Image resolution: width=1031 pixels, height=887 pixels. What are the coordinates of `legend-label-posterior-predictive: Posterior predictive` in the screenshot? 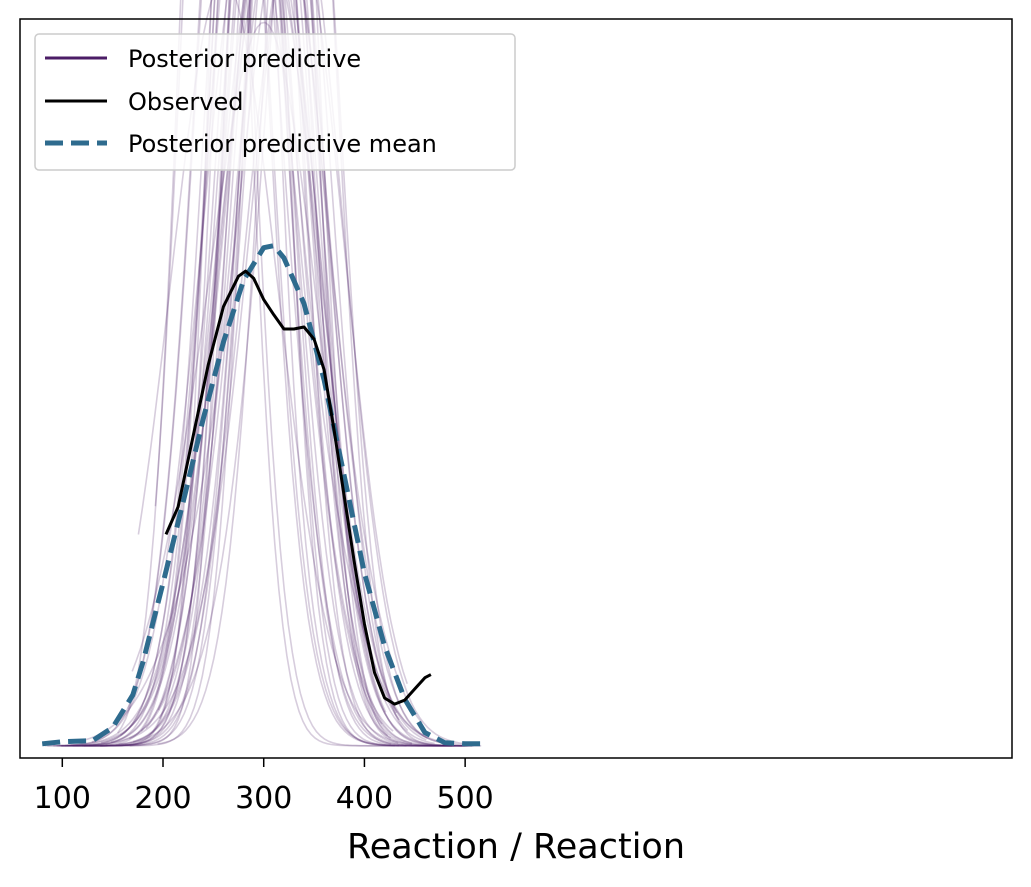 It's located at (244, 59).